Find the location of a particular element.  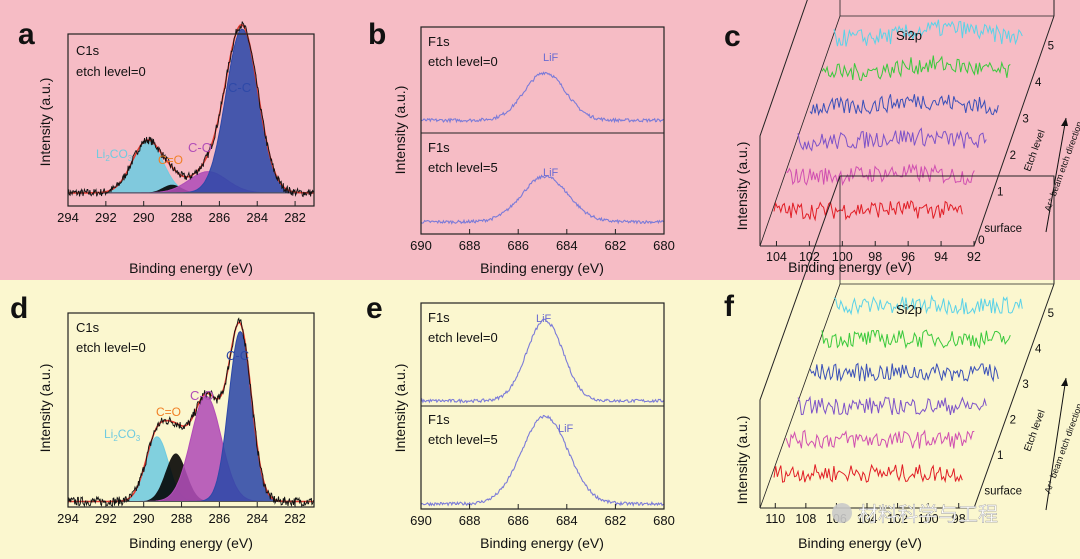

etch-level-tick-label: surface is located at coordinates (1003, 229).